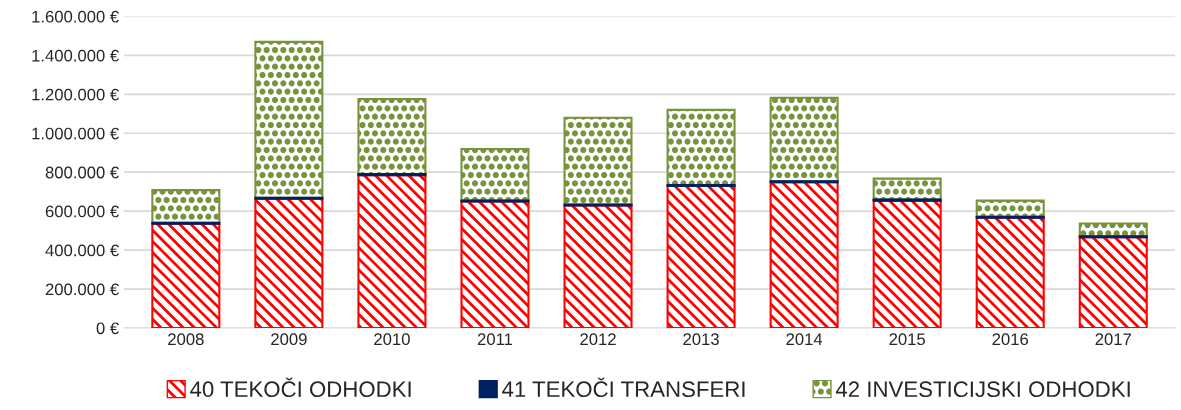 The width and height of the screenshot is (1181, 410). What do you see at coordinates (82, 250) in the screenshot?
I see `y-tick-label: 400.000 €` at bounding box center [82, 250].